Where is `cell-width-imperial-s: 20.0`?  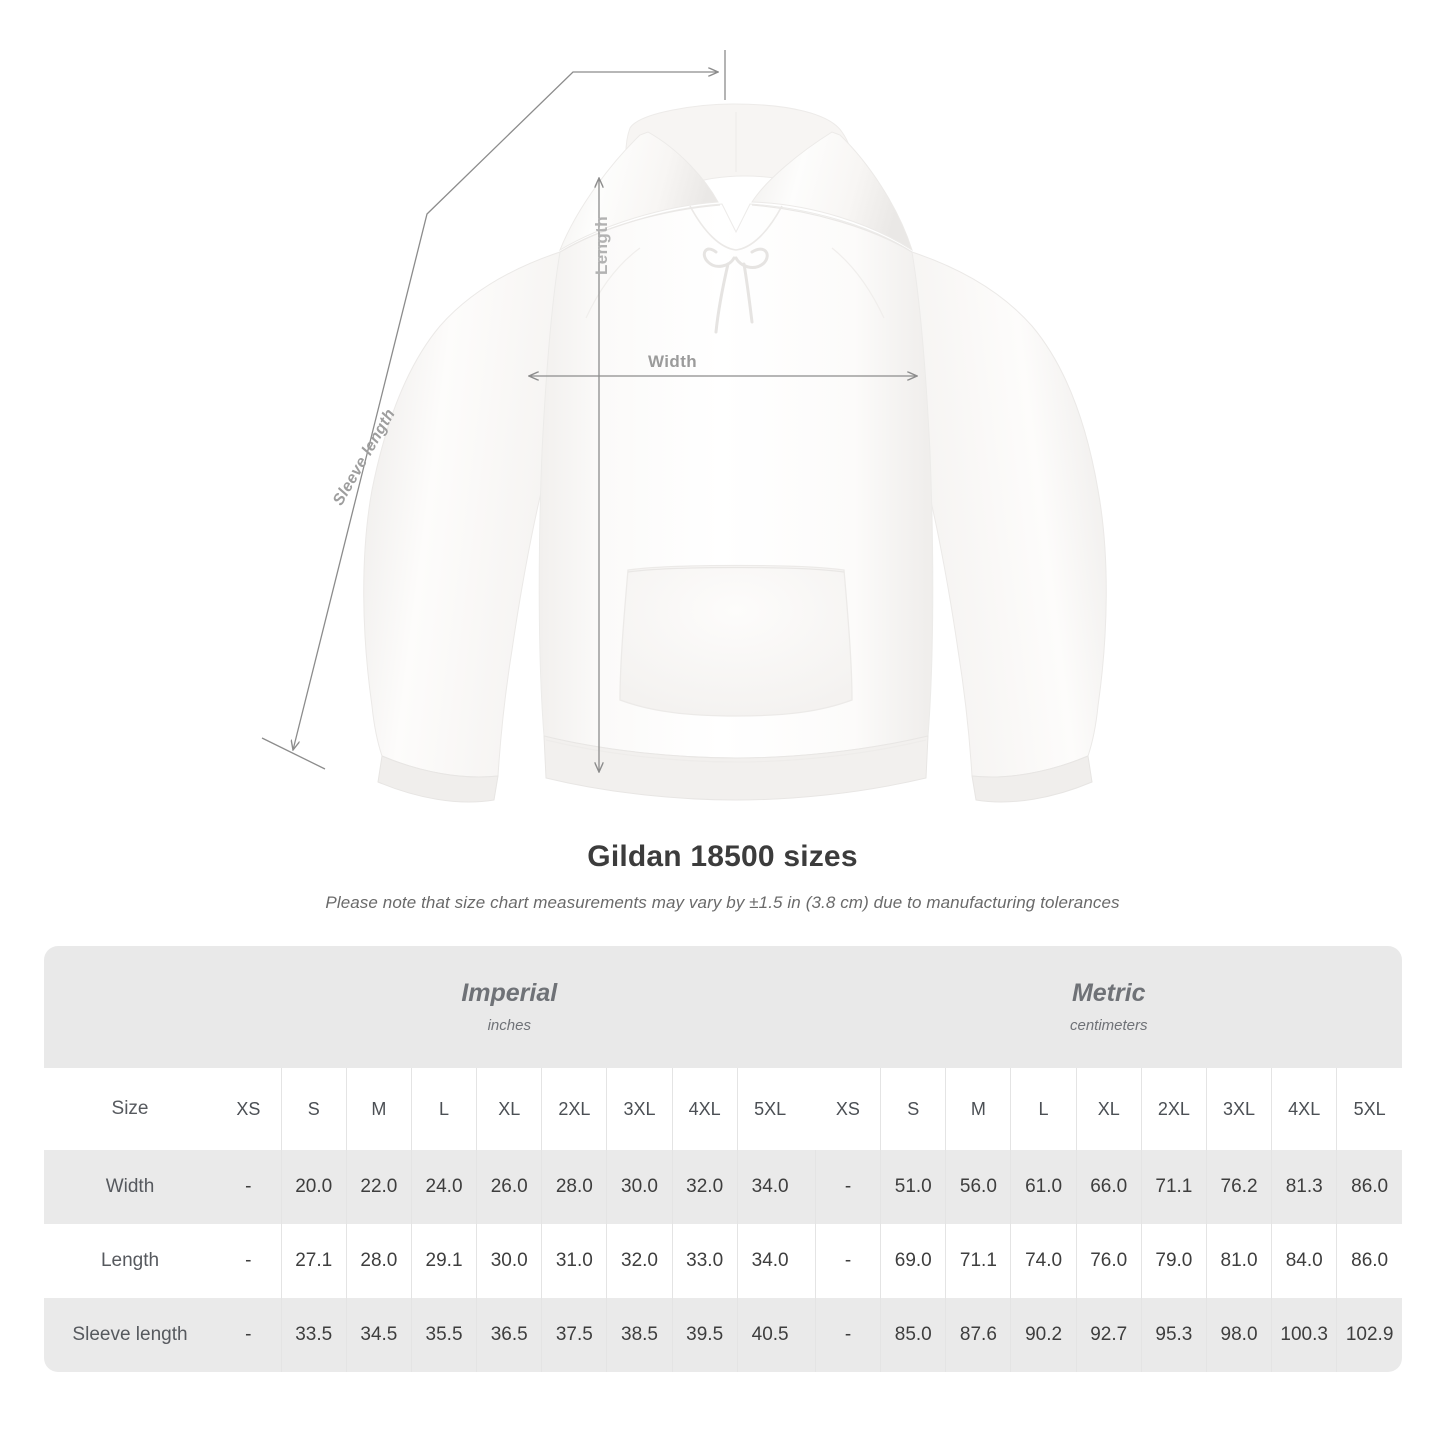 cell-width-imperial-s: 20.0 is located at coordinates (313, 1187).